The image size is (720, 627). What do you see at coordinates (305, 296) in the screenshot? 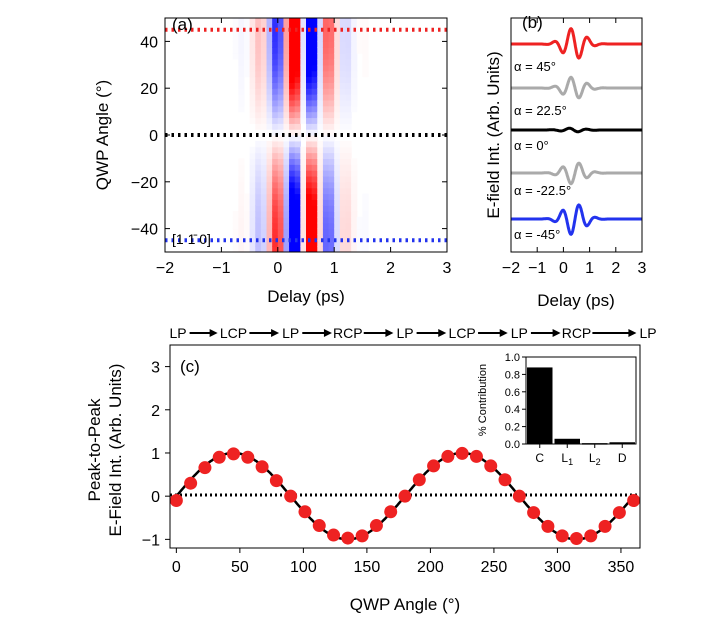
I see `x-axis-label: Delay (ps)` at bounding box center [305, 296].